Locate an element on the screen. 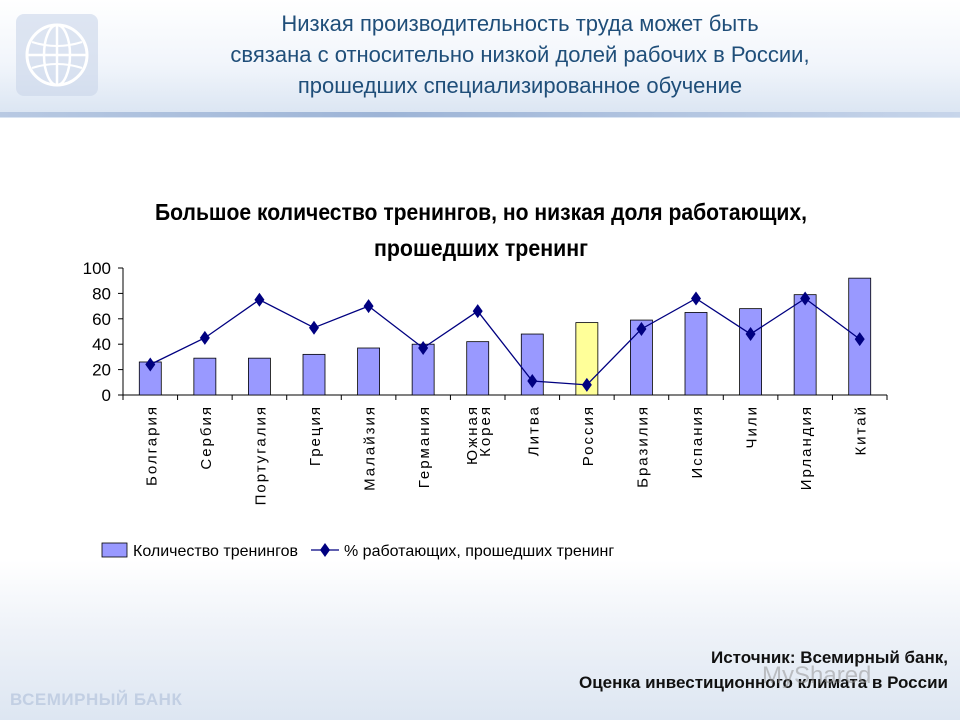 This screenshot has width=960, height=720. line-point-Бразилия is located at coordinates (641, 328).